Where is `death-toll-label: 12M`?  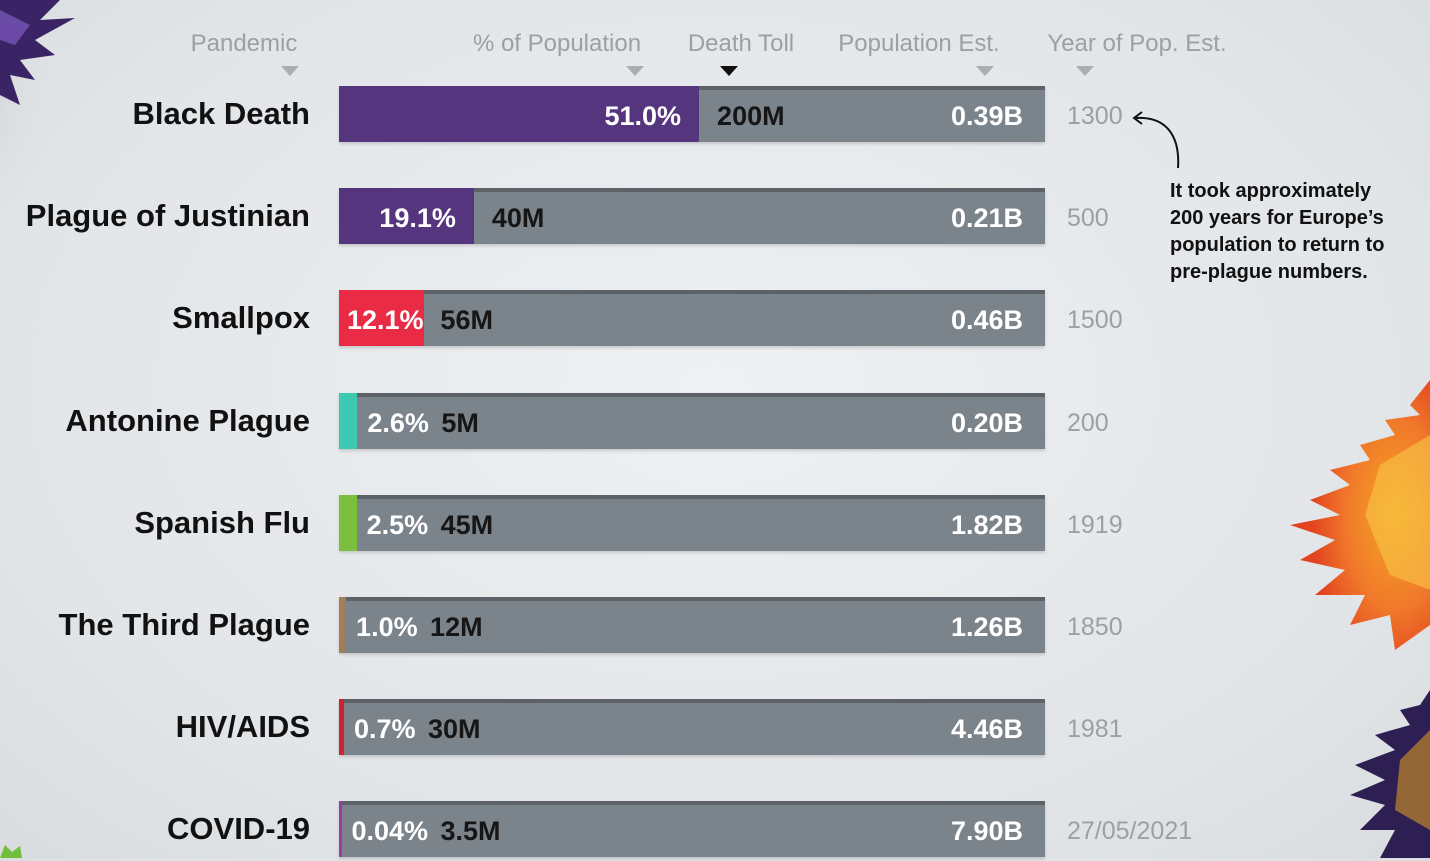 death-toll-label: 12M is located at coordinates (456, 625).